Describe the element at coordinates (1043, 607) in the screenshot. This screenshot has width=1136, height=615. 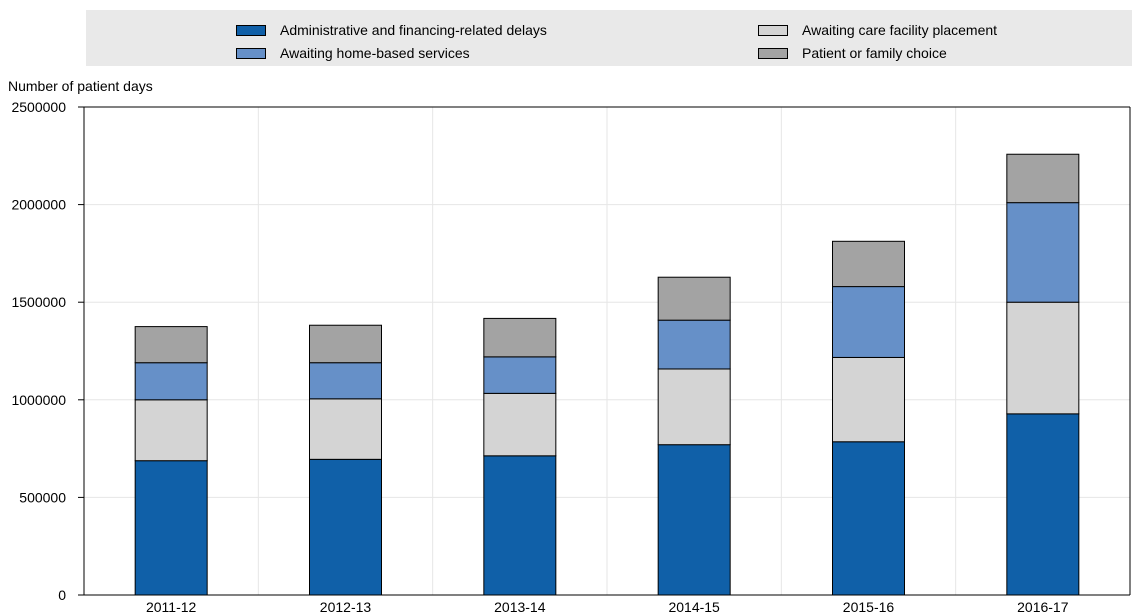
I see `x-tick-label: 2016-17` at that location.